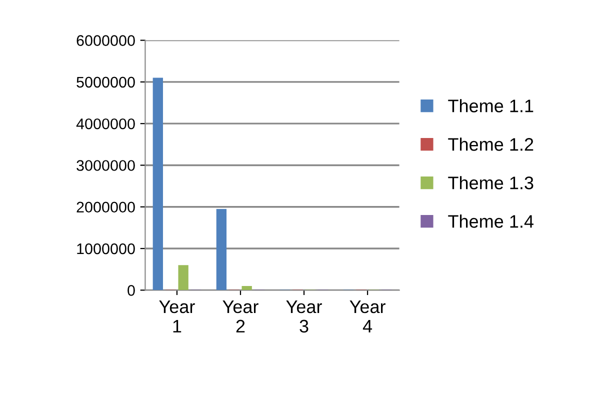 The width and height of the screenshot is (605, 403). What do you see at coordinates (368, 316) in the screenshot?
I see `x-tick-label: Year 4` at bounding box center [368, 316].